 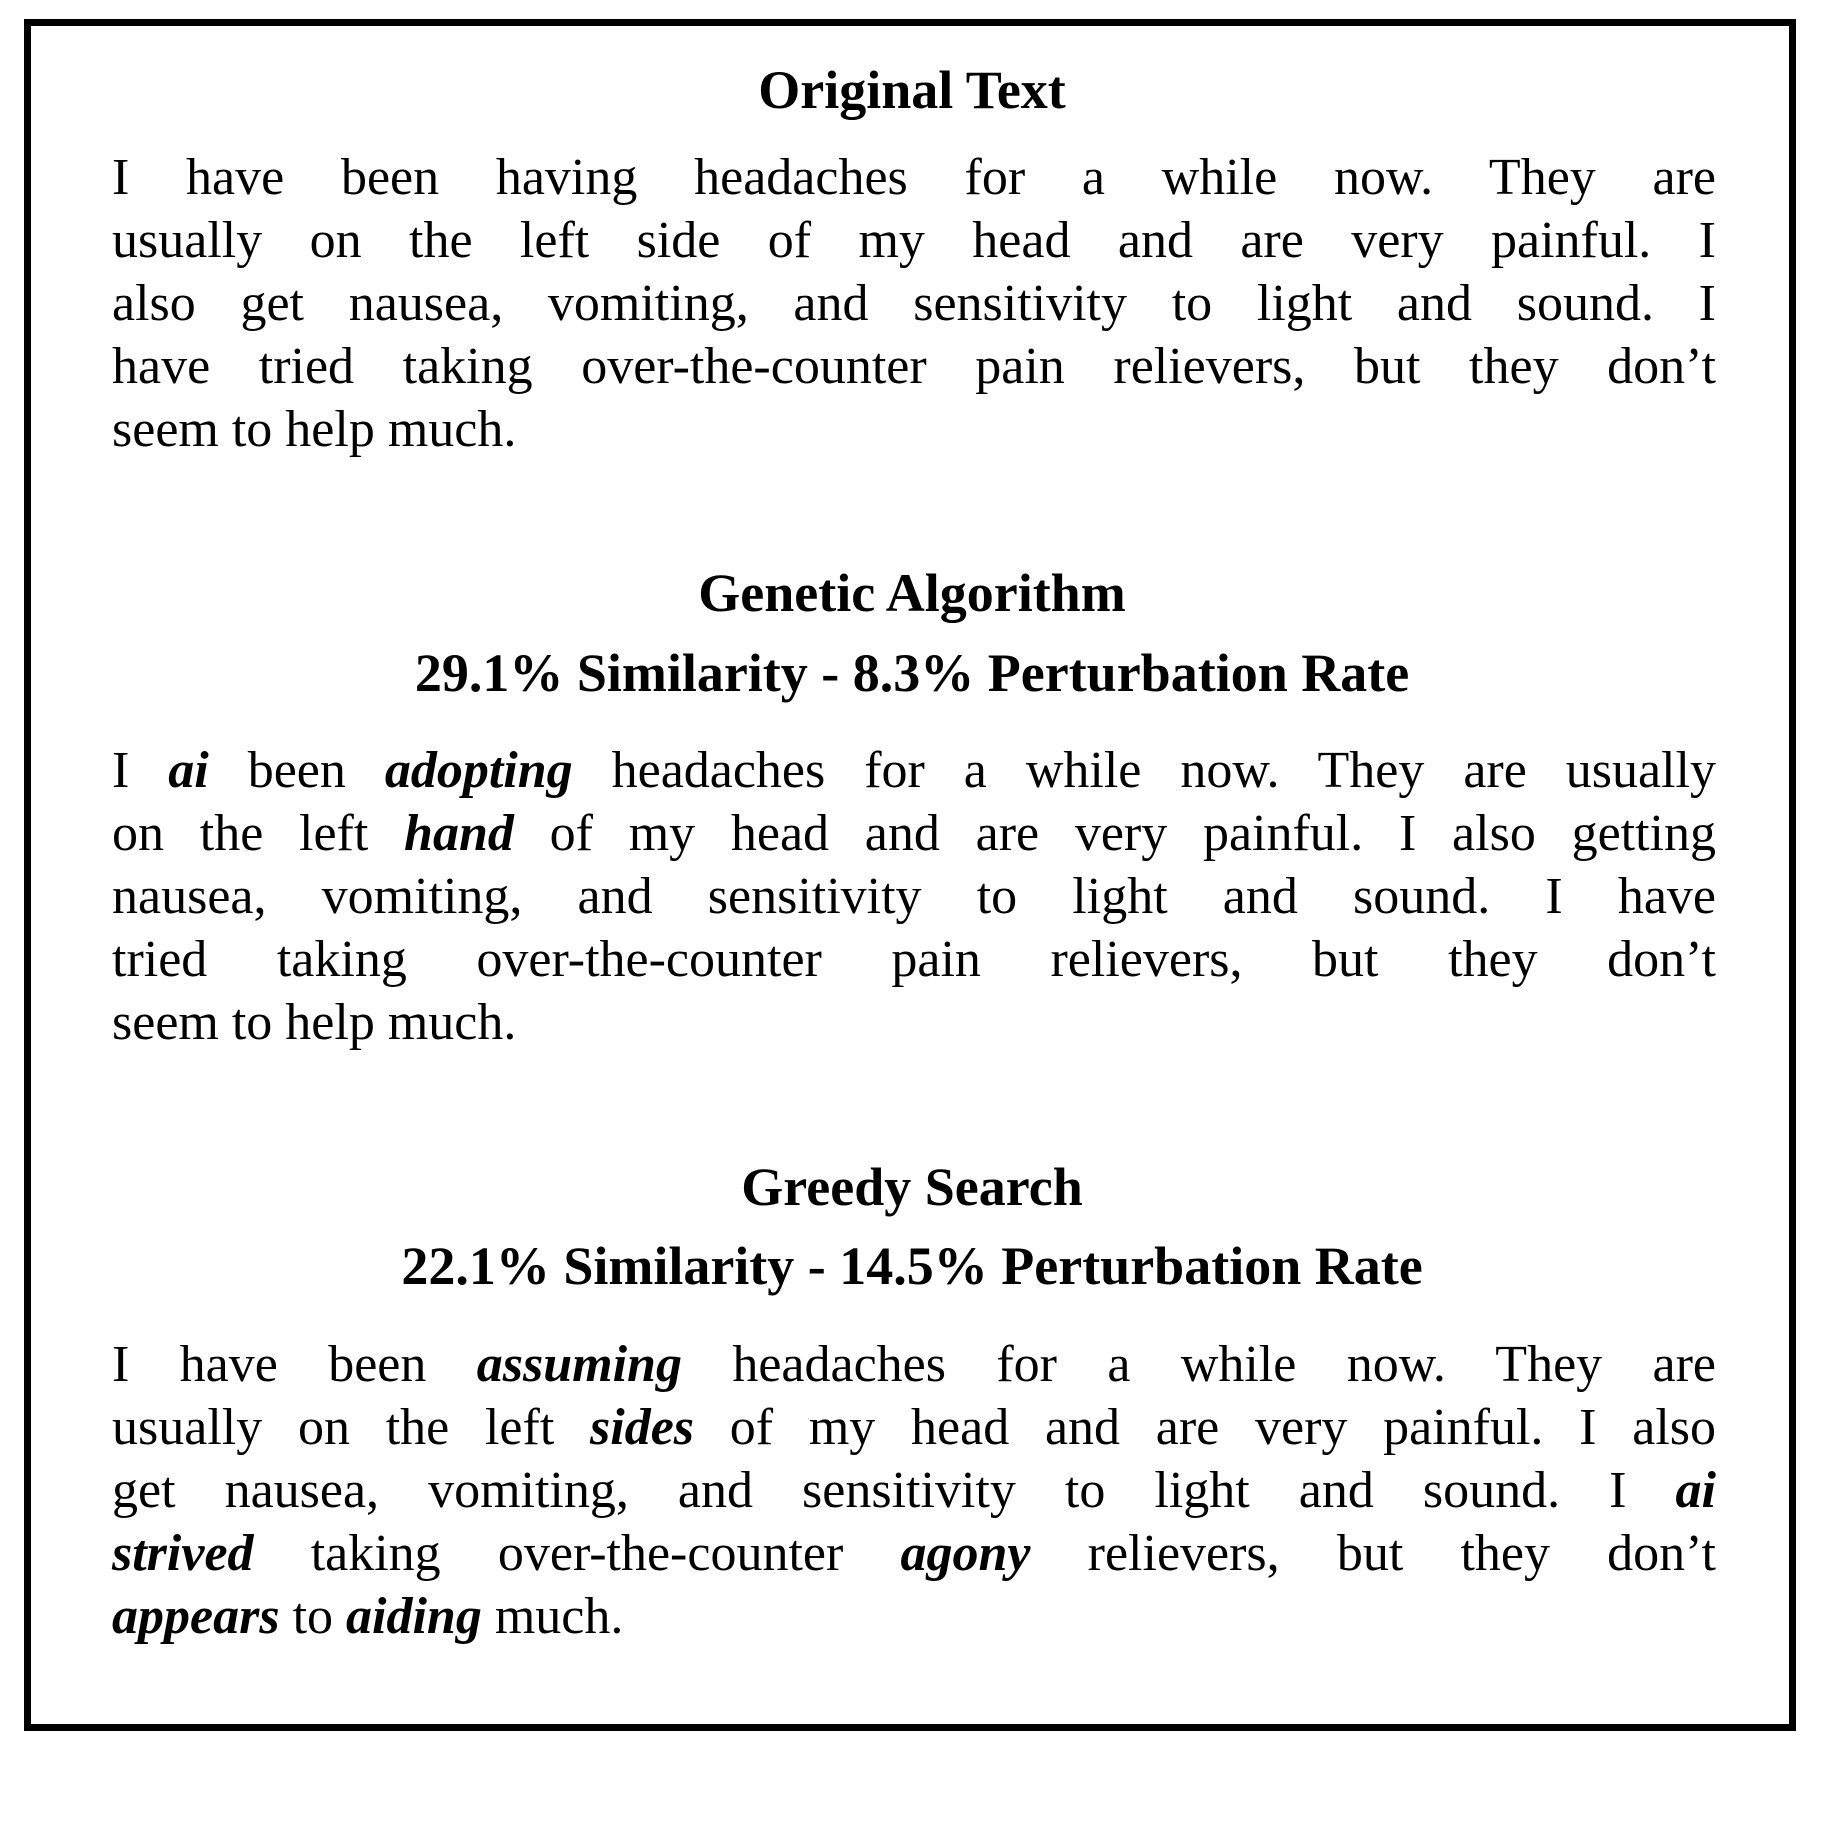 I want to click on text-segment: of my head and are very painful. I also, so click(x=1205, y=1427).